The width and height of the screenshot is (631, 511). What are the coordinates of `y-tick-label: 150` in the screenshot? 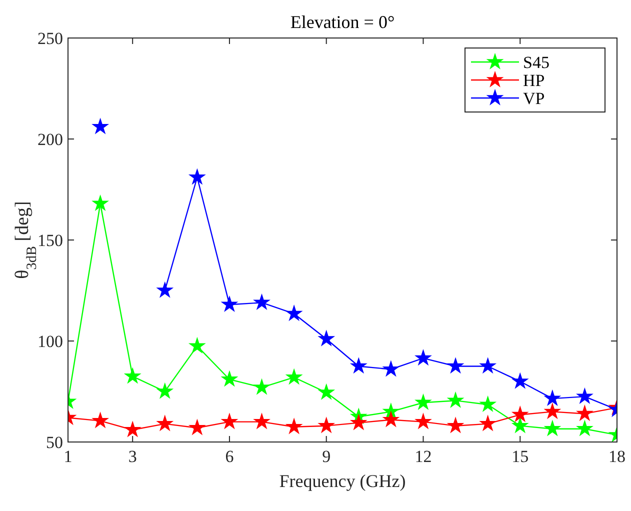 It's located at (50, 240).